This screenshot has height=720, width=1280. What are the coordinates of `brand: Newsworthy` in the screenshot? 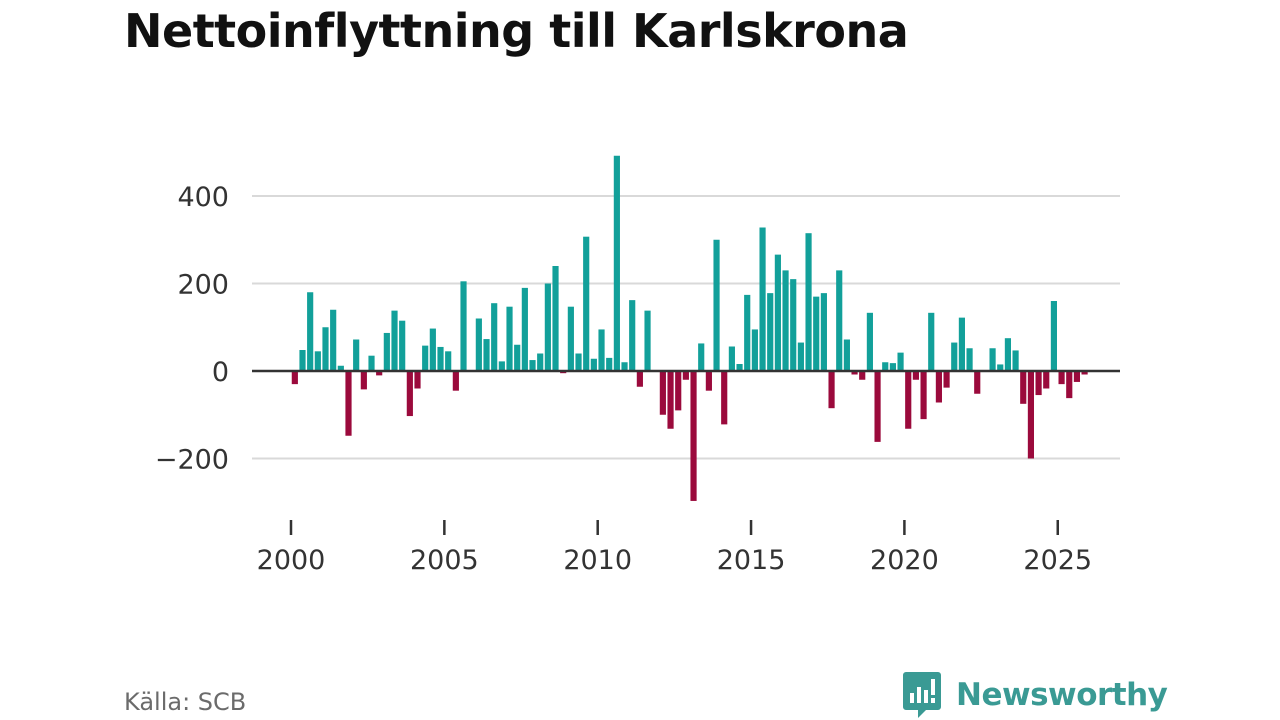 It's located at (1035, 695).